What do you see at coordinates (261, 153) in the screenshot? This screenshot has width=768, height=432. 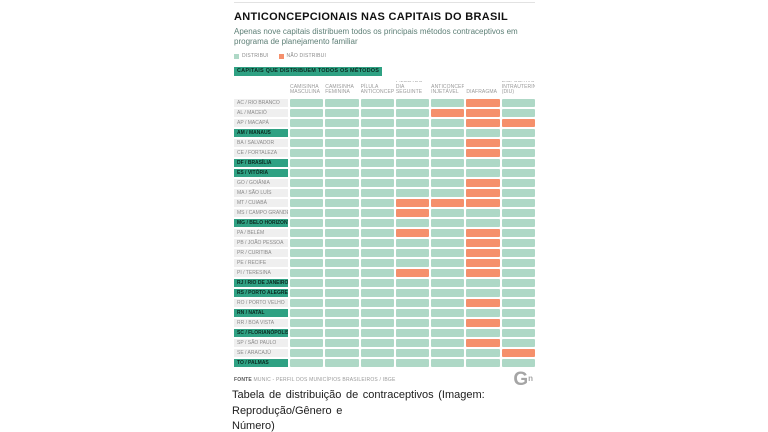 I see `row-label: CE / FORTALEZA` at bounding box center [261, 153].